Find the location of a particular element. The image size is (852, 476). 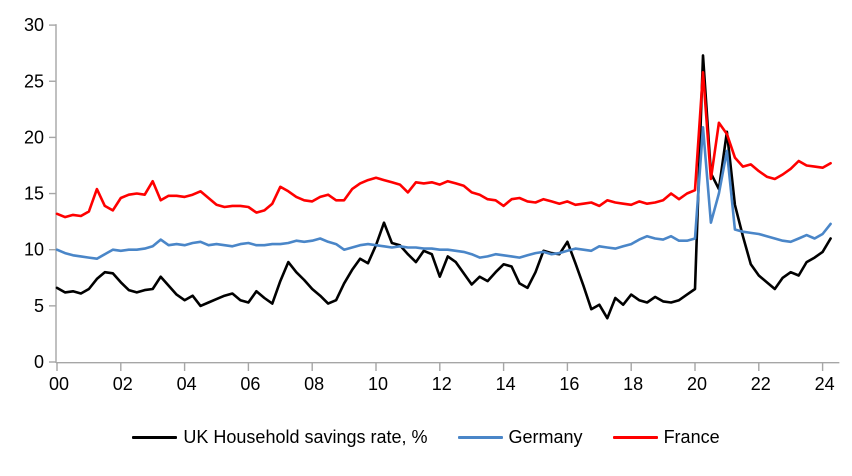

y-tick-label: 10 is located at coordinates (34, 250).